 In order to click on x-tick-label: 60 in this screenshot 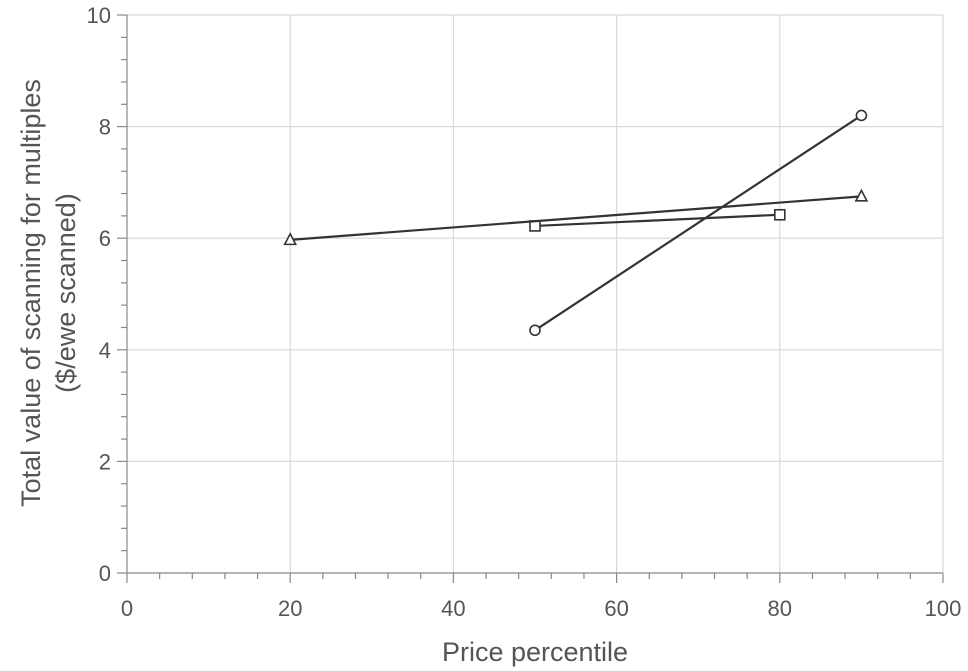, I will do `click(616, 608)`.